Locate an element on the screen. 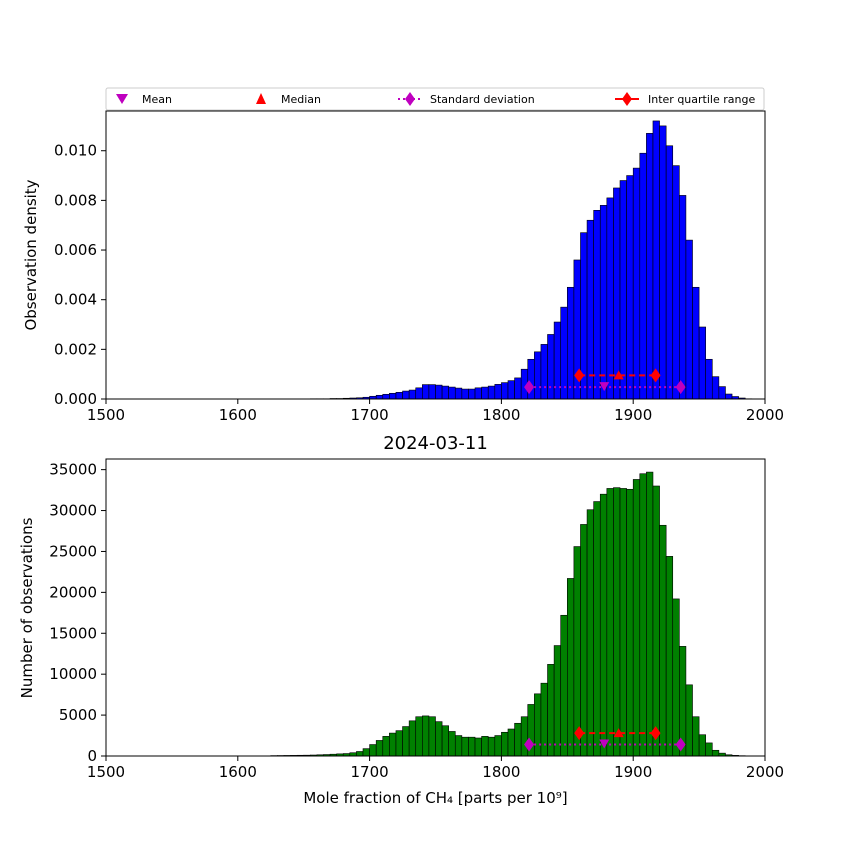  top-y-axis: 0.000 0.002 0.004 0.006 0.008 0.010 is located at coordinates (80, 275).